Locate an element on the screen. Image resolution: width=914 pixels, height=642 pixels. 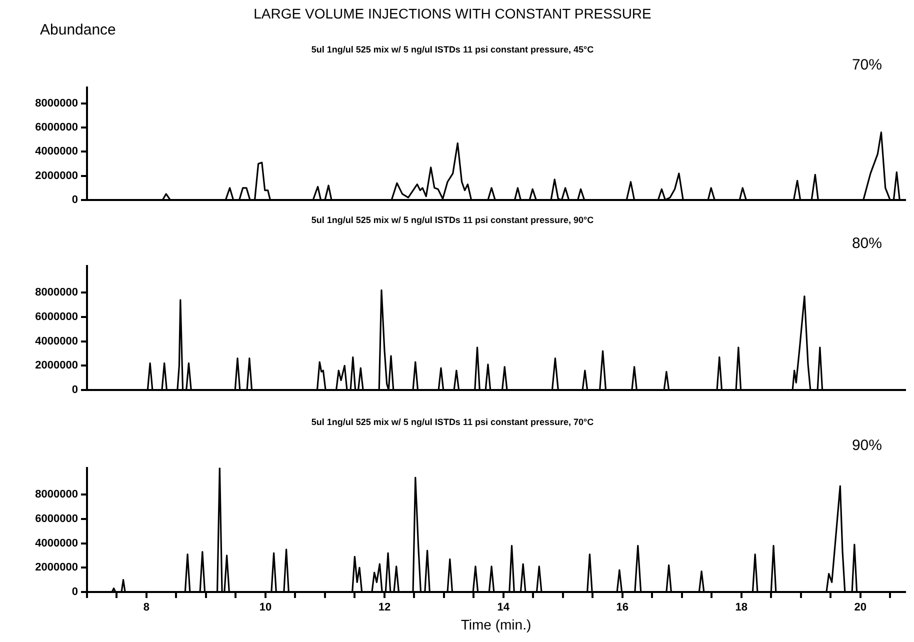
chart-subtitle: 5ul 1ng/ul 525 mix w/ 5 ng/ul ISTDs 11 psi constant pressure, 70°C is located at coordinates (452, 421).